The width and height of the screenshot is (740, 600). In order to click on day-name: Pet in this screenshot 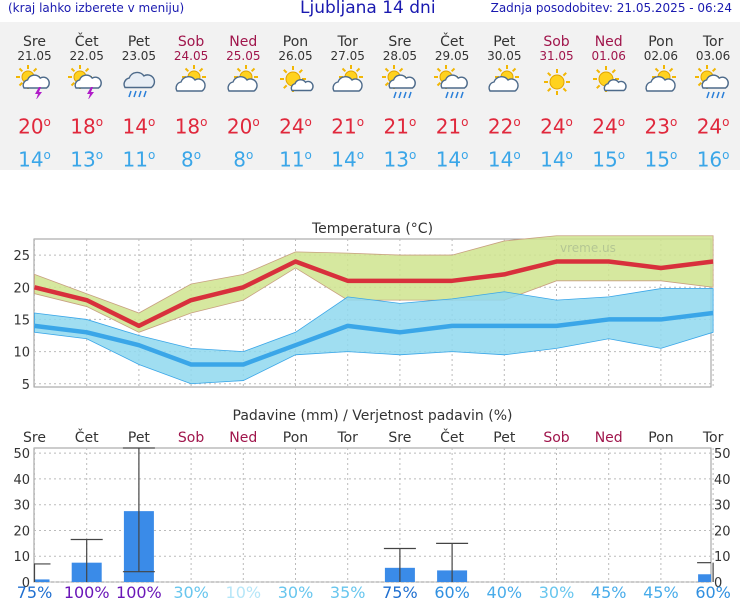, I will do `click(138, 42)`.